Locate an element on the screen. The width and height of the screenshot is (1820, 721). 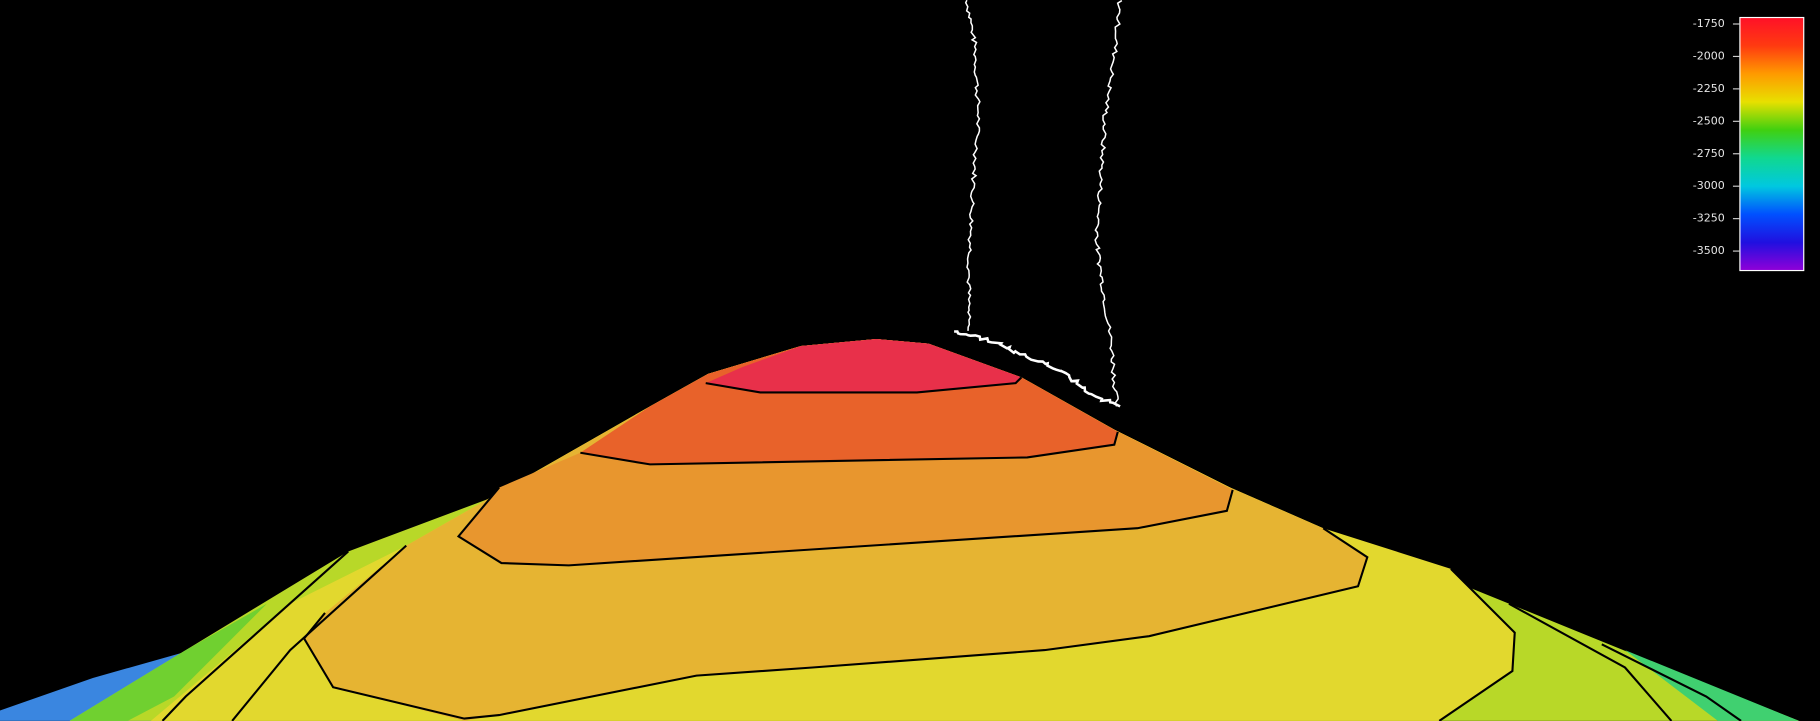
colorbar-tick-label: -1750 is located at coordinates (1709, 23).